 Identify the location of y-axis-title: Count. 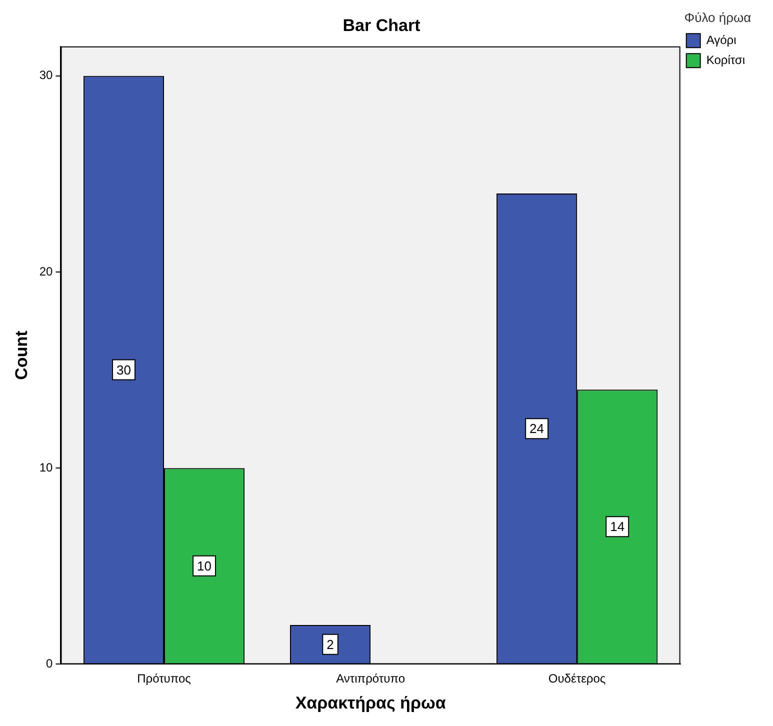
(21, 355).